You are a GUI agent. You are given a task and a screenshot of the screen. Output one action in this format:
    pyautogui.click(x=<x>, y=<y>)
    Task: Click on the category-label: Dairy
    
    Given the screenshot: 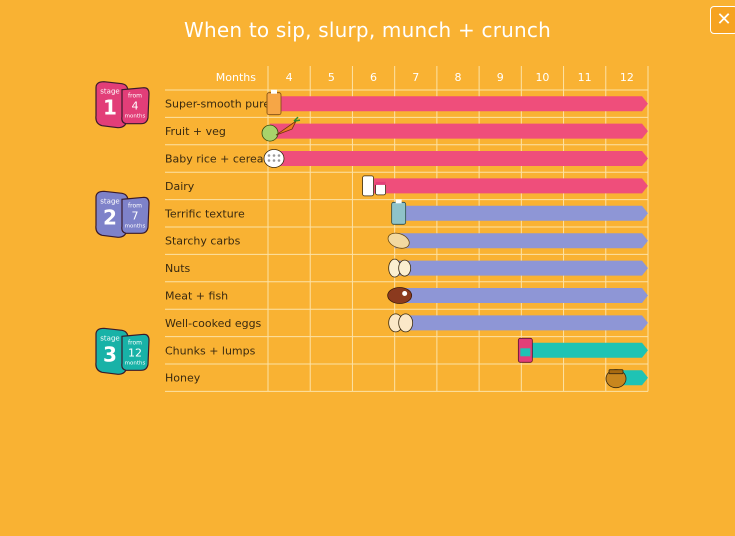 What is the action you would take?
    pyautogui.click(x=180, y=186)
    